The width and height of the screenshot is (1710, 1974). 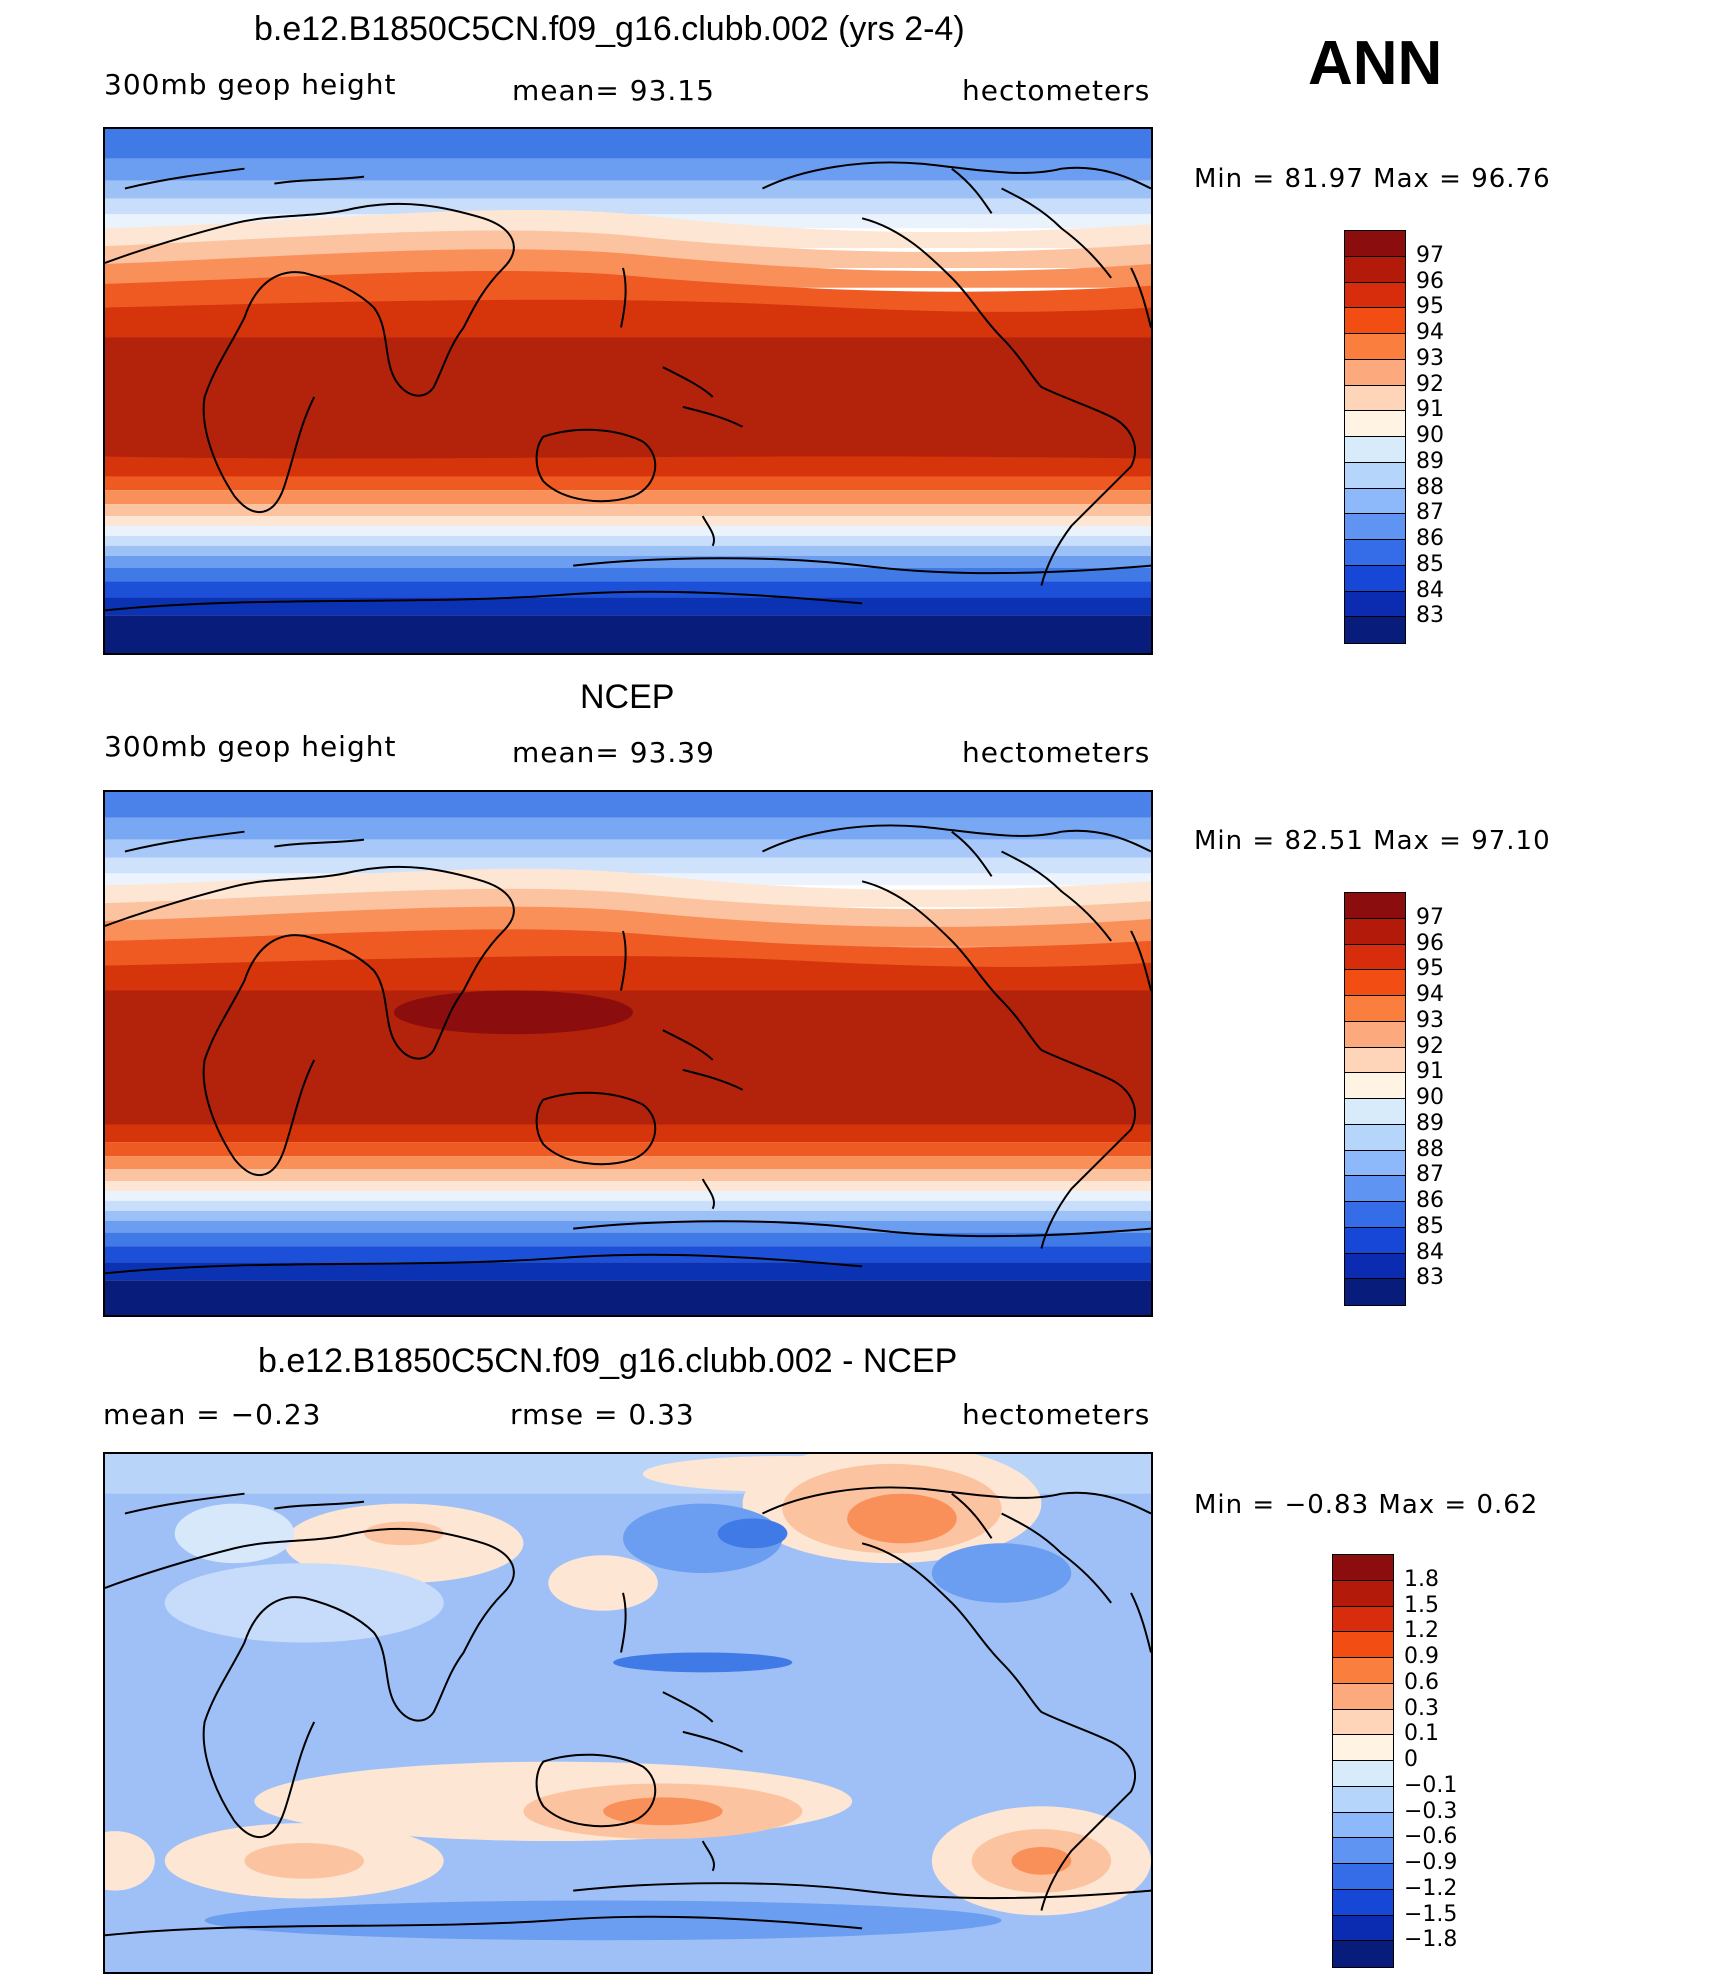 I want to click on colorbar-tick-label: 1.8, so click(x=1421, y=1579).